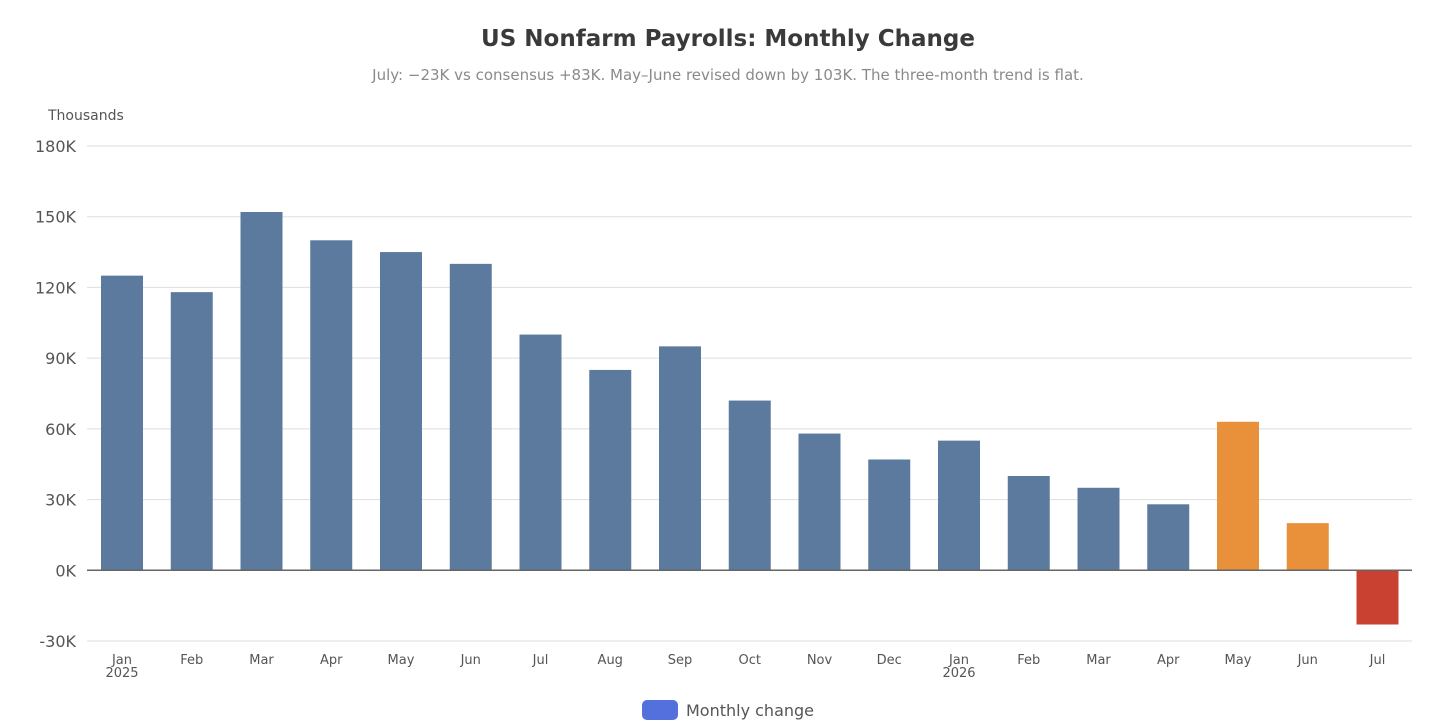  I want to click on bar-jan-2026, so click(959, 505).